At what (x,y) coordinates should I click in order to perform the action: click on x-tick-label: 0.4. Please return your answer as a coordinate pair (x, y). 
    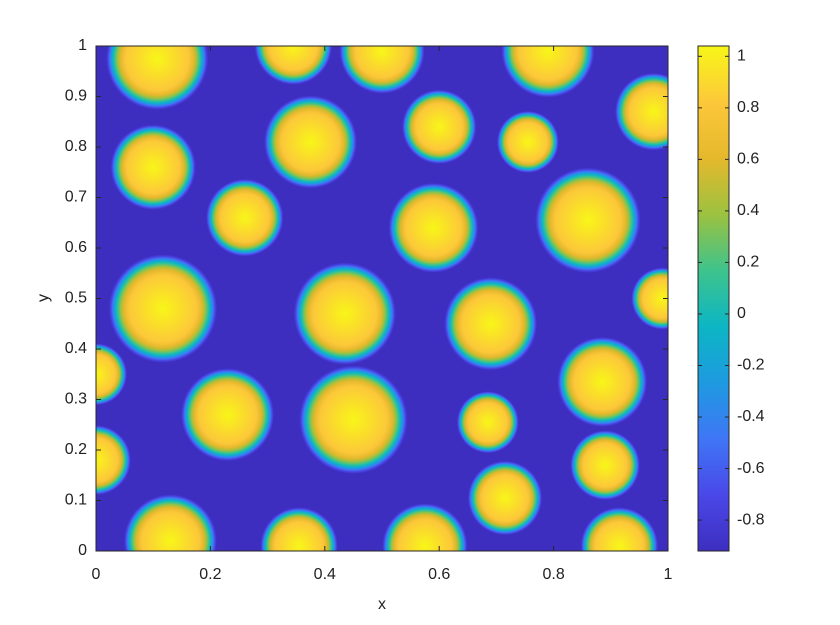
    Looking at the image, I should click on (325, 574).